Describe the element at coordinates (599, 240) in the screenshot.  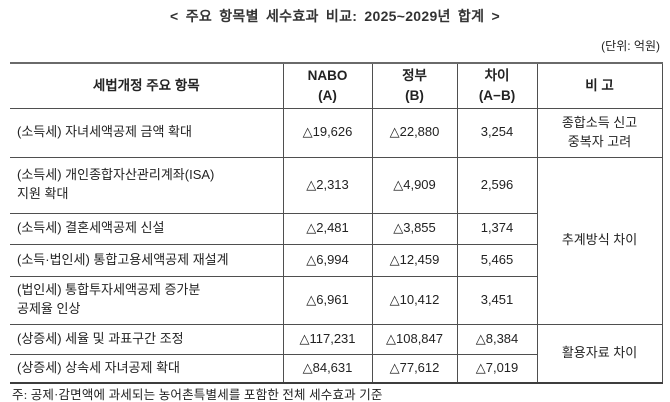
I see `row-note-merged: 추계방식 차이` at that location.